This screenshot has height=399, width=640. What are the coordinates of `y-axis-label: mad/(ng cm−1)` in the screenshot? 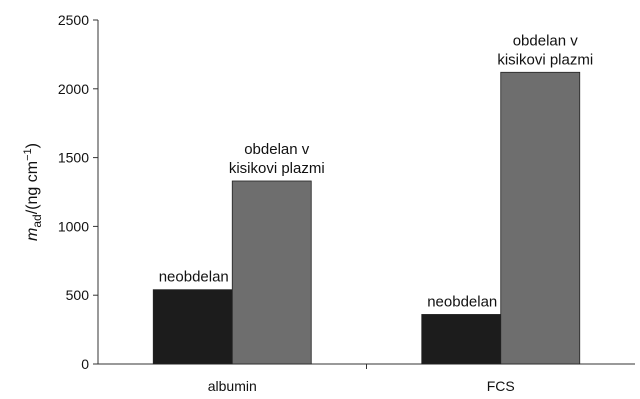 It's located at (33, 192).